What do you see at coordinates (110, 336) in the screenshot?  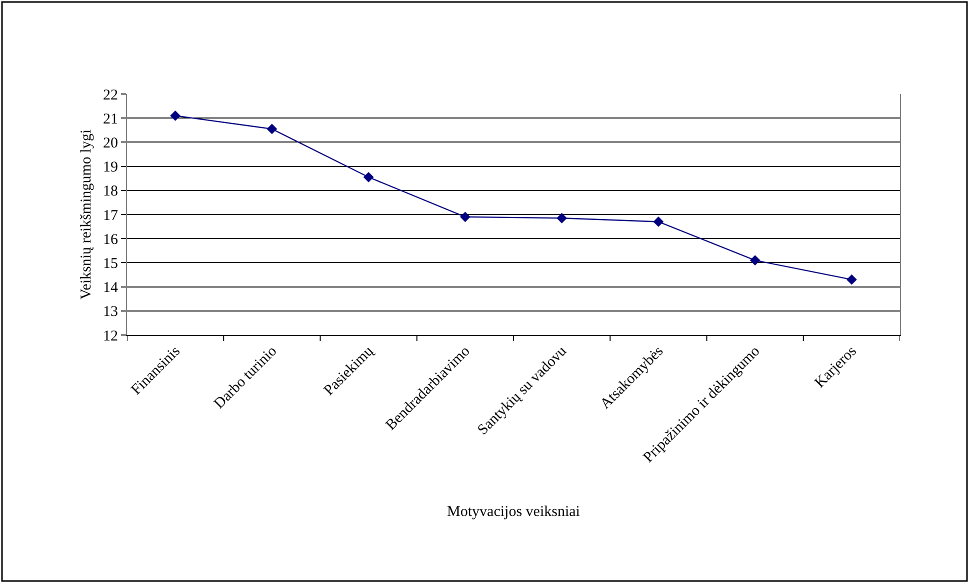 I see `y-tick-label: 12` at bounding box center [110, 336].